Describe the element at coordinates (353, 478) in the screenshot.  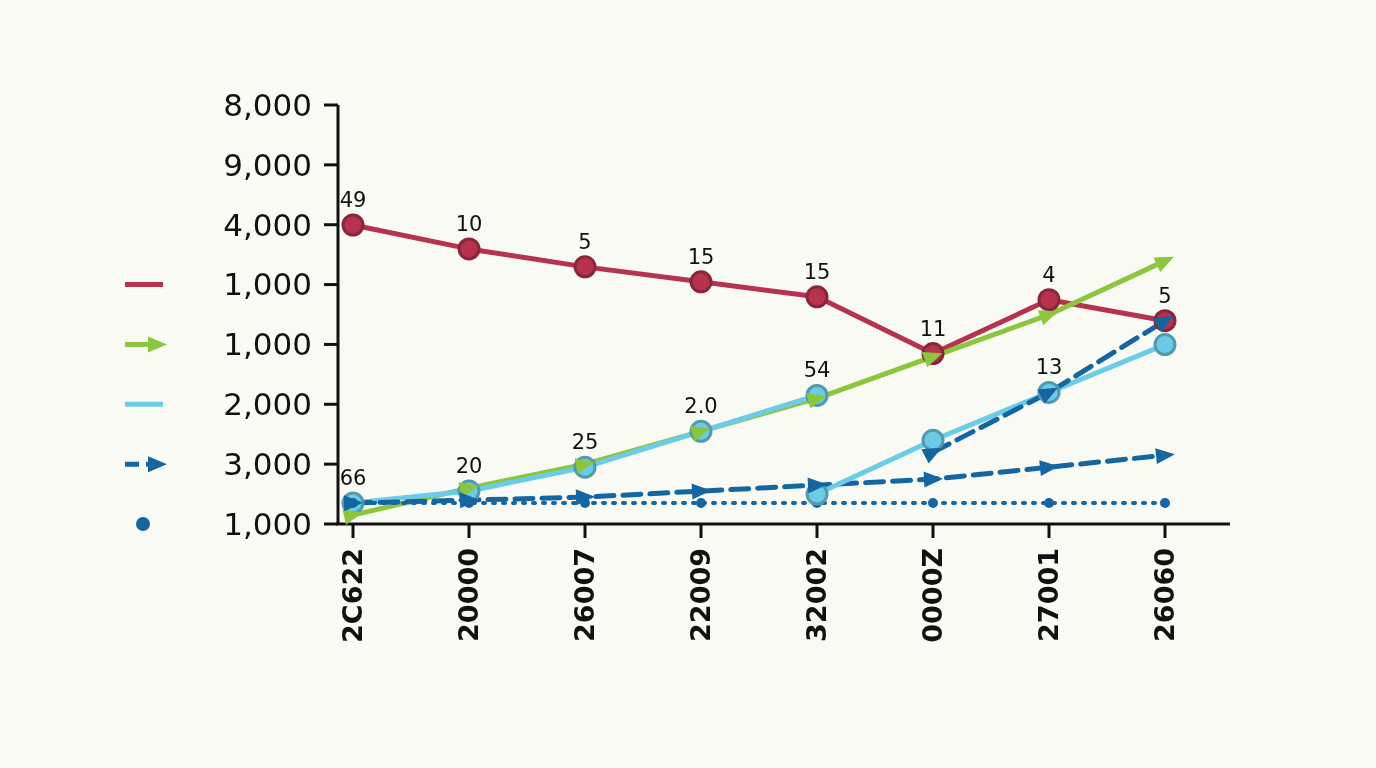
I see `annotation: 66` at that location.